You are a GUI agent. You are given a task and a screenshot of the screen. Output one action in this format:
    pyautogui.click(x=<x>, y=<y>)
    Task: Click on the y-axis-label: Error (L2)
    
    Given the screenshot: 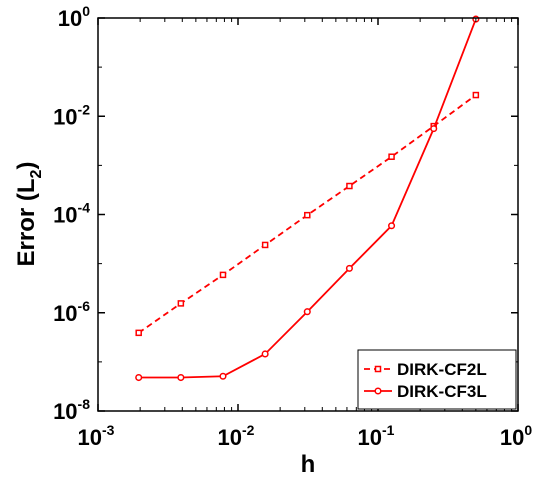 What is the action you would take?
    pyautogui.click(x=29, y=214)
    